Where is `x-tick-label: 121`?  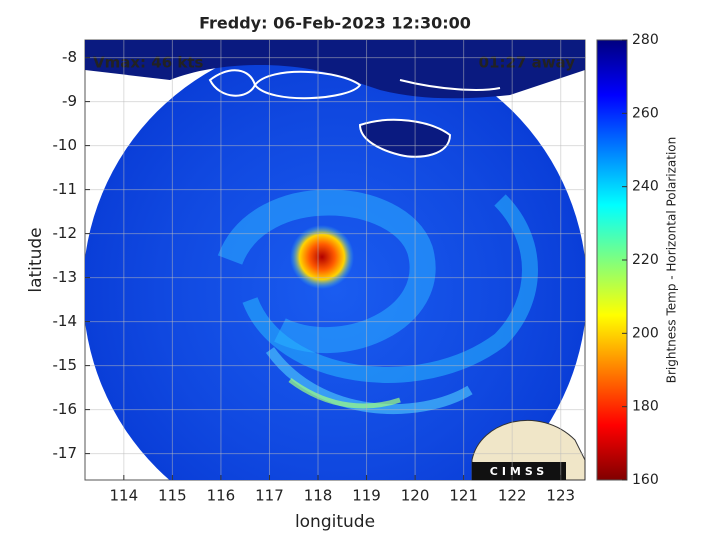
x-tick-label: 121 is located at coordinates (463, 496).